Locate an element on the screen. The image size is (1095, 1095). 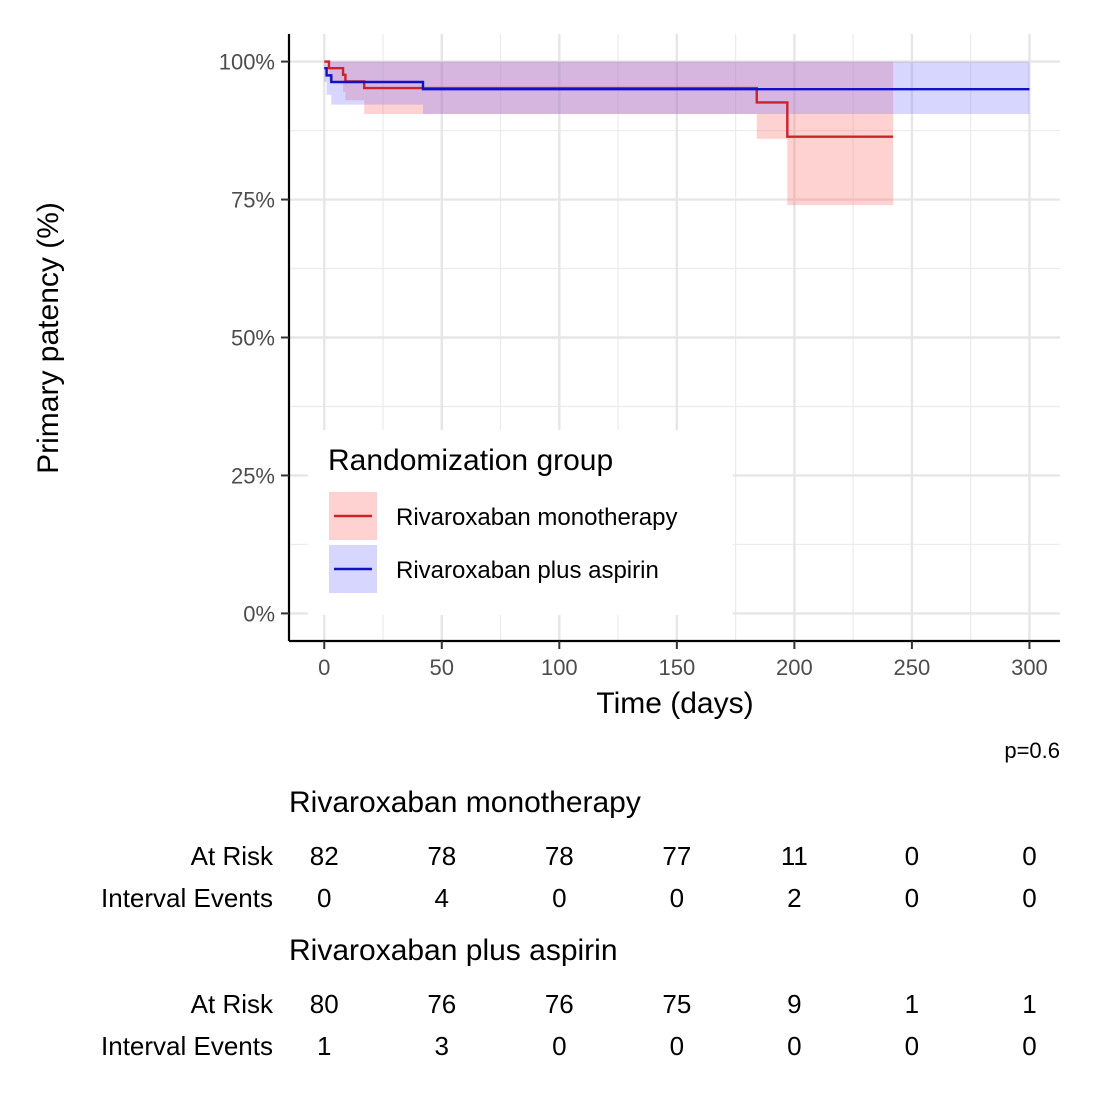
risk-group-title: Rivaroxaban plus aspirin is located at coordinates (453, 950).